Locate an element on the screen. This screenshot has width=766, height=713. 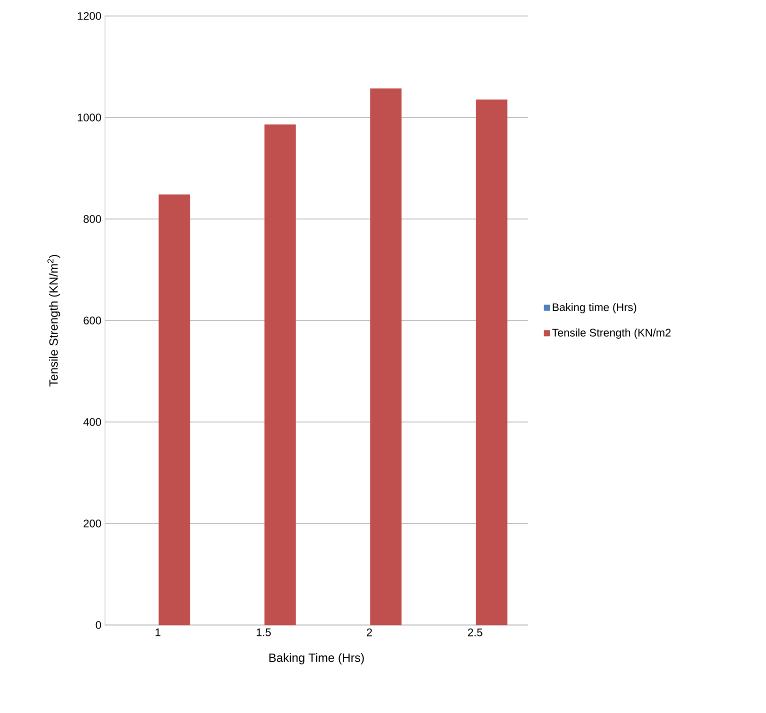
y-tick-label: 200 is located at coordinates (93, 524).